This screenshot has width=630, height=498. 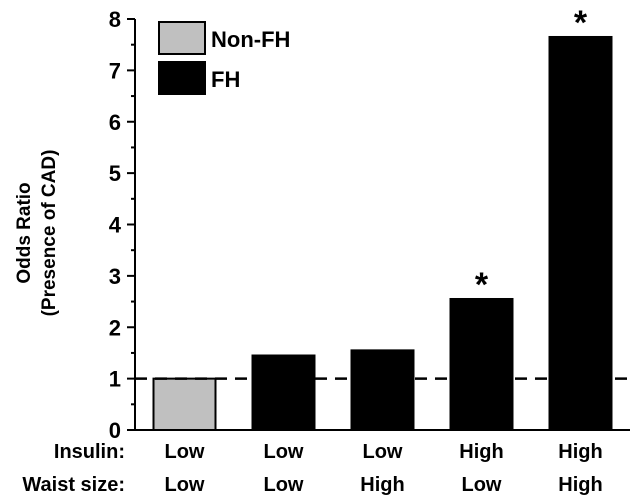 I want to click on legend: Non-FH FH, so click(x=224, y=58).